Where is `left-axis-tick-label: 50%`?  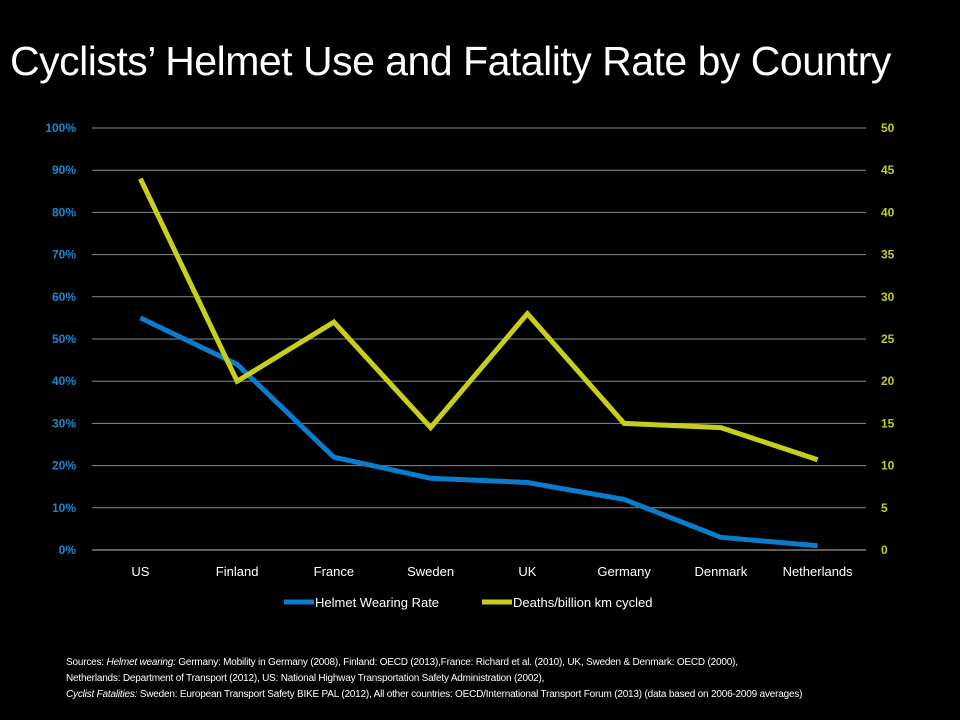 left-axis-tick-label: 50% is located at coordinates (64, 339).